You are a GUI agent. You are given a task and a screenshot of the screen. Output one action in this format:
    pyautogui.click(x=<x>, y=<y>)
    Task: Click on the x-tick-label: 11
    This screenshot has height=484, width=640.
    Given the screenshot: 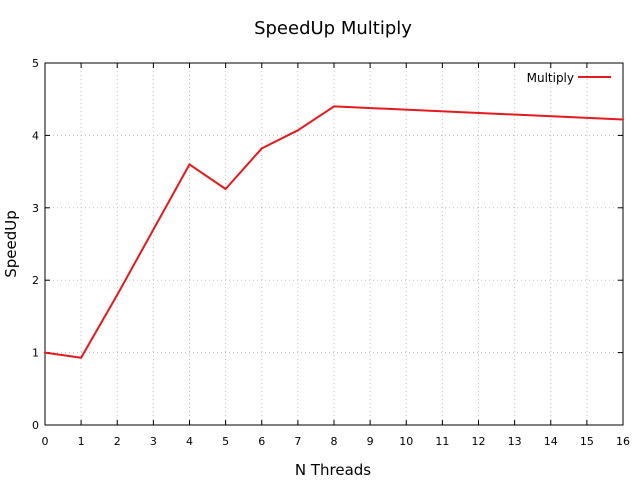 What is the action you would take?
    pyautogui.click(x=442, y=441)
    